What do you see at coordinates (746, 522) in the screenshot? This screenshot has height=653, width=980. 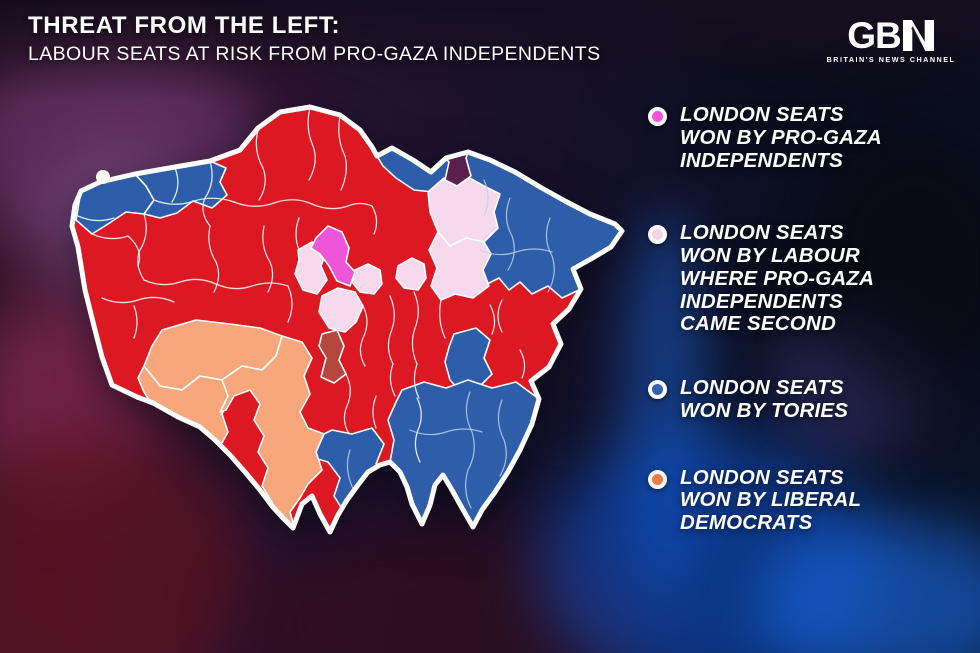 I see `legend-line: DEMOCRATS` at bounding box center [746, 522].